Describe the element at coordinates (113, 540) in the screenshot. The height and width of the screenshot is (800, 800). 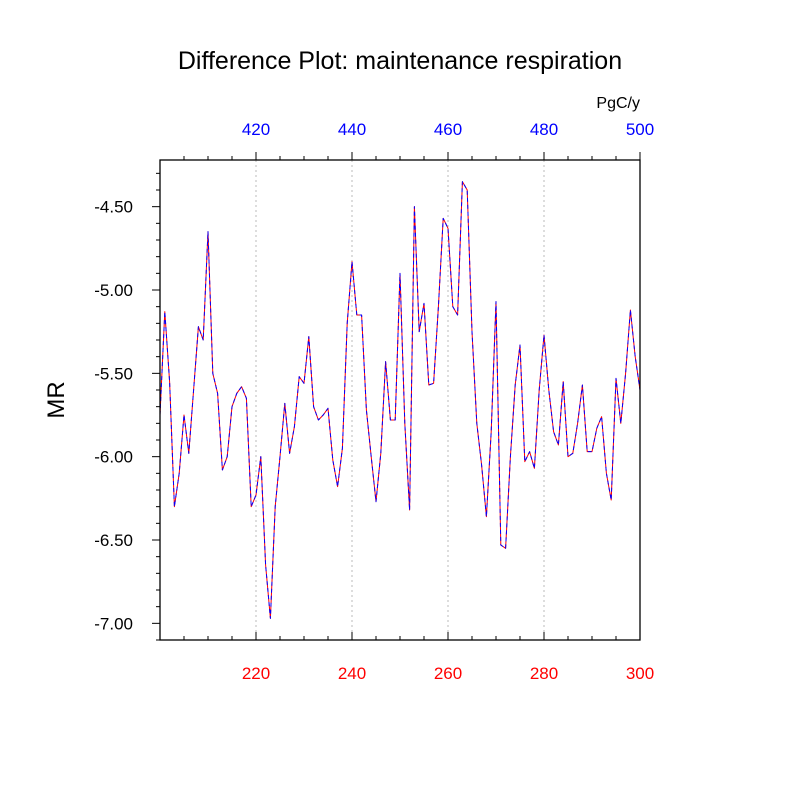
I see `y-tick-label: -6.50` at that location.